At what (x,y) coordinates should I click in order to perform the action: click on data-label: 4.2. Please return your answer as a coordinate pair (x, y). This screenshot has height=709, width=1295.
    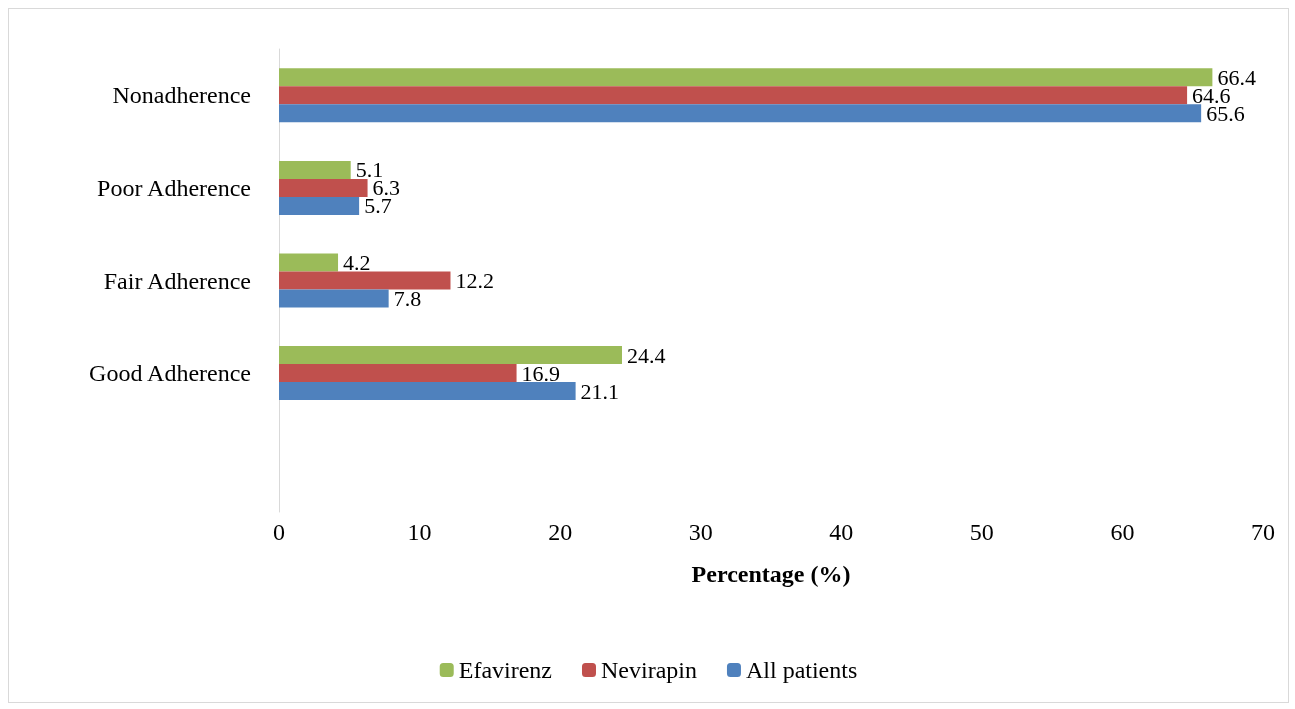
    Looking at the image, I should click on (357, 262).